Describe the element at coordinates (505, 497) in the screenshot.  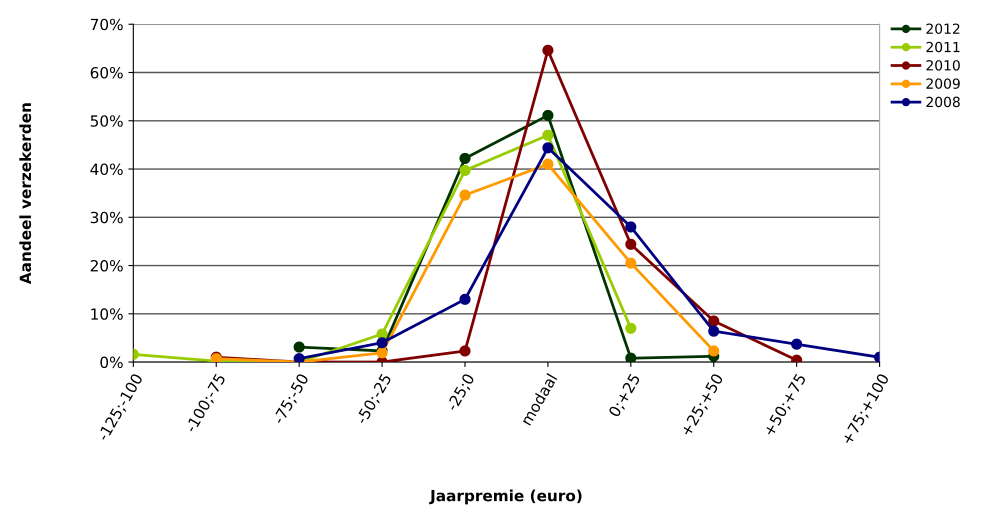
I see `x-axis-title: Jaarpremie (euro)` at that location.